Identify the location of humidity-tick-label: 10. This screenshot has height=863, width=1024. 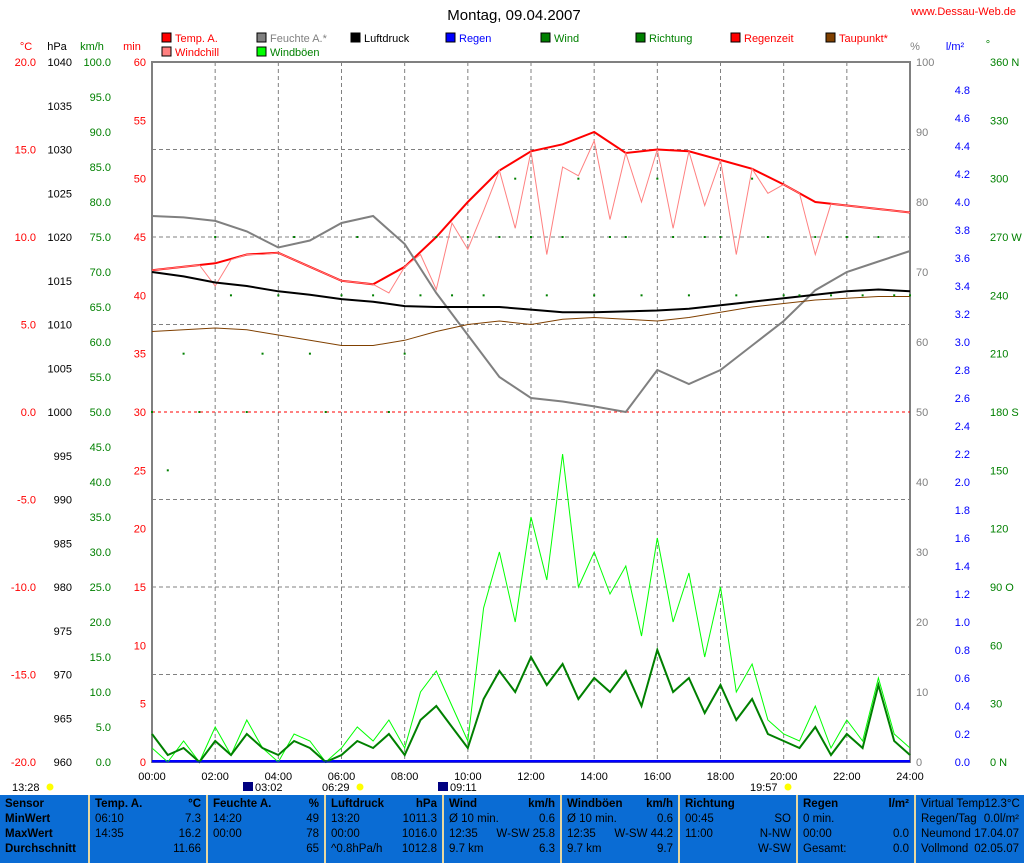
(922, 693).